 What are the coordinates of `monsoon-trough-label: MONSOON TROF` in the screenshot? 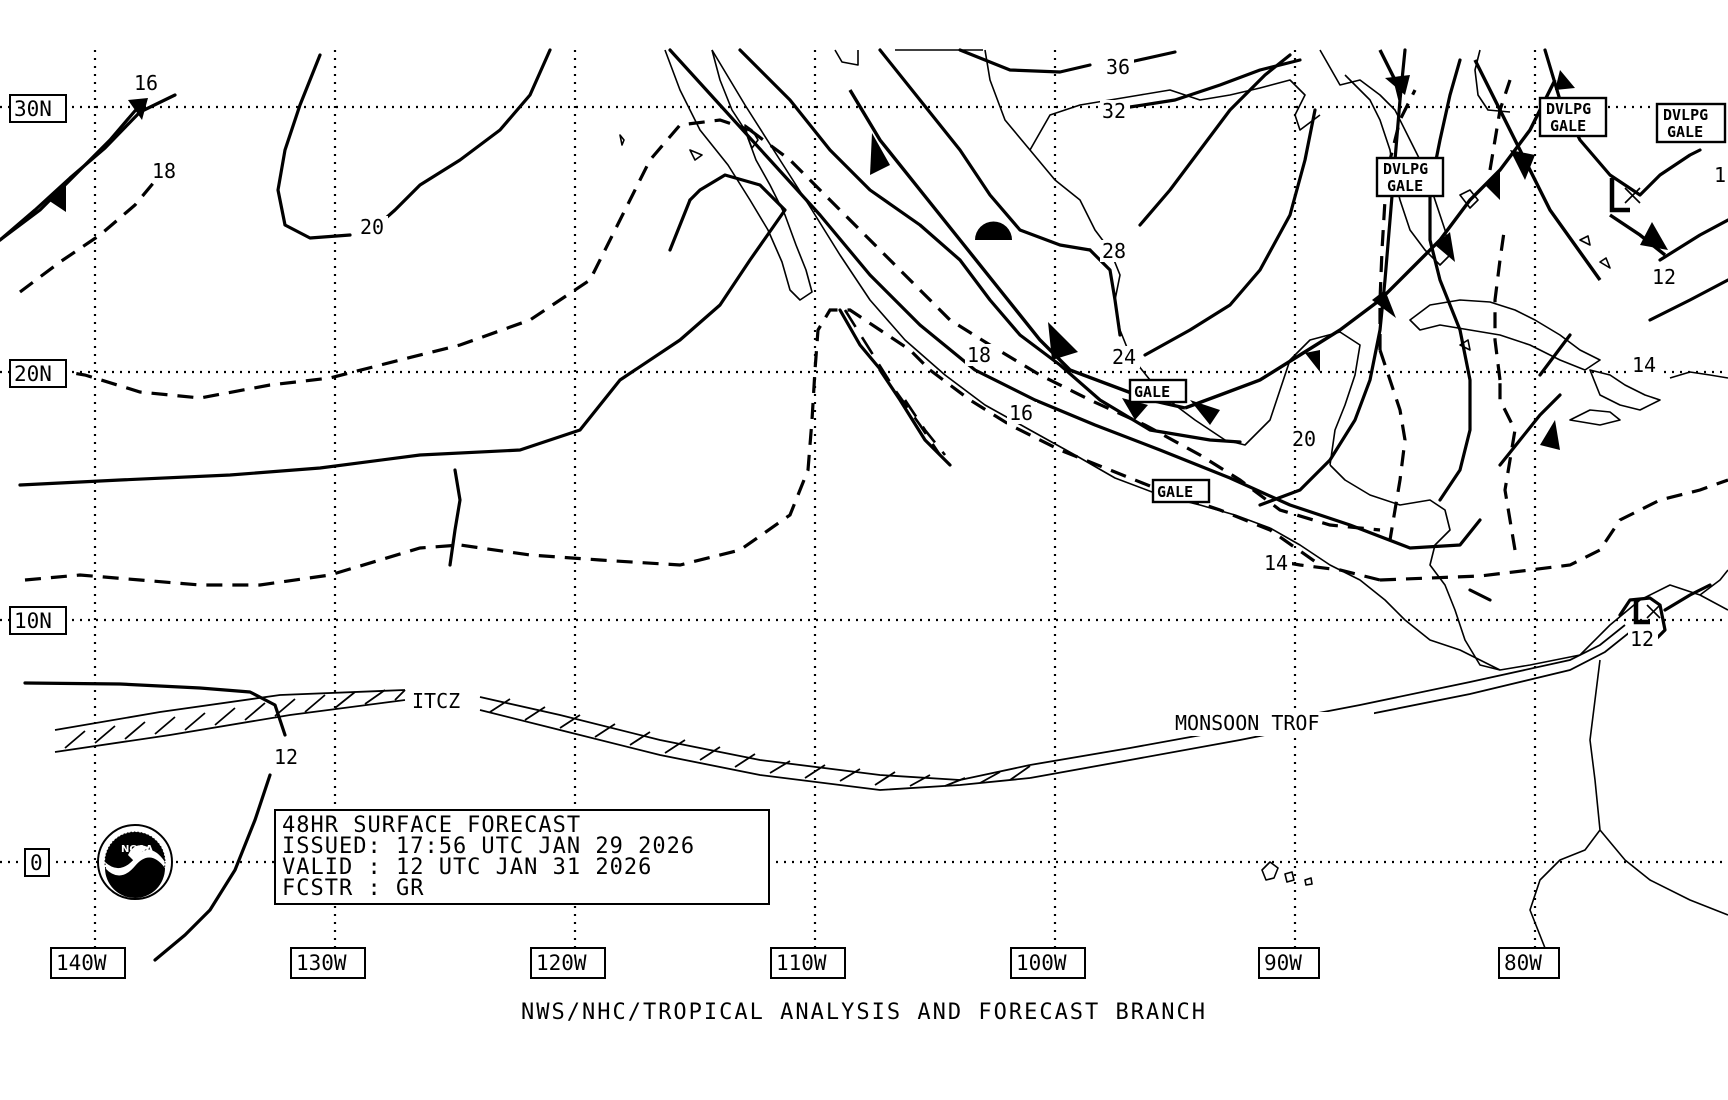 It's located at (1247, 723).